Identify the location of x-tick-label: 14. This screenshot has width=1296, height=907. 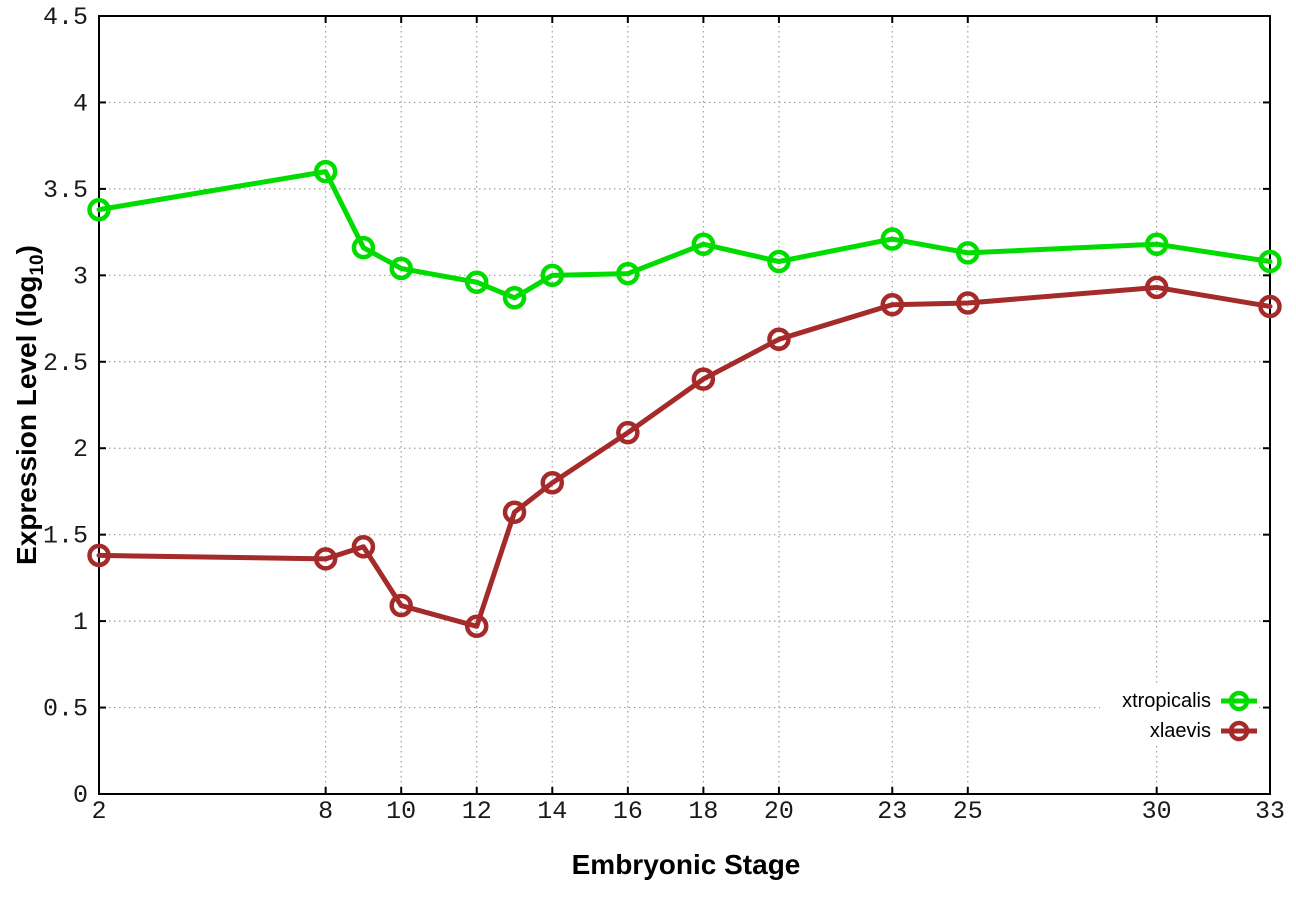
(552, 811).